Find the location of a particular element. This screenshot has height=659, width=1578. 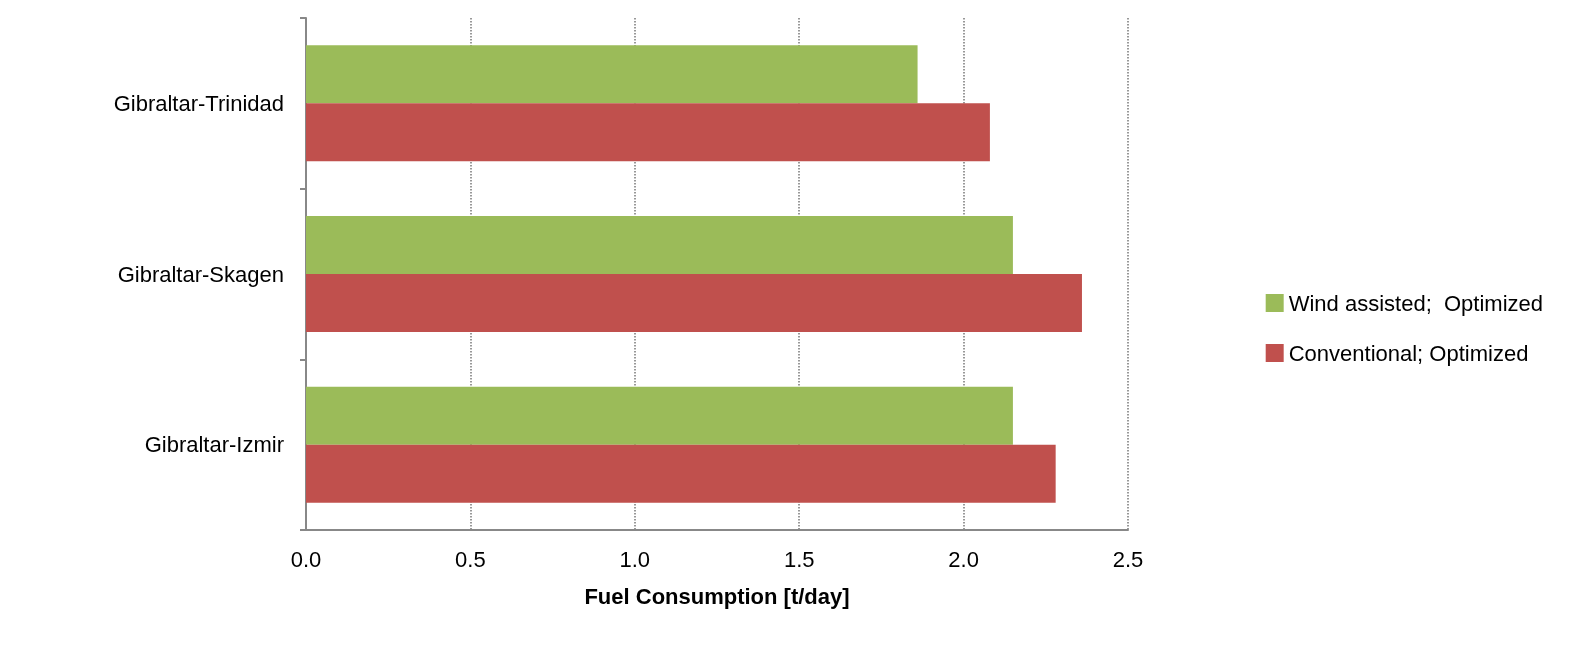

x-tick-label: 2.0 is located at coordinates (963, 559).